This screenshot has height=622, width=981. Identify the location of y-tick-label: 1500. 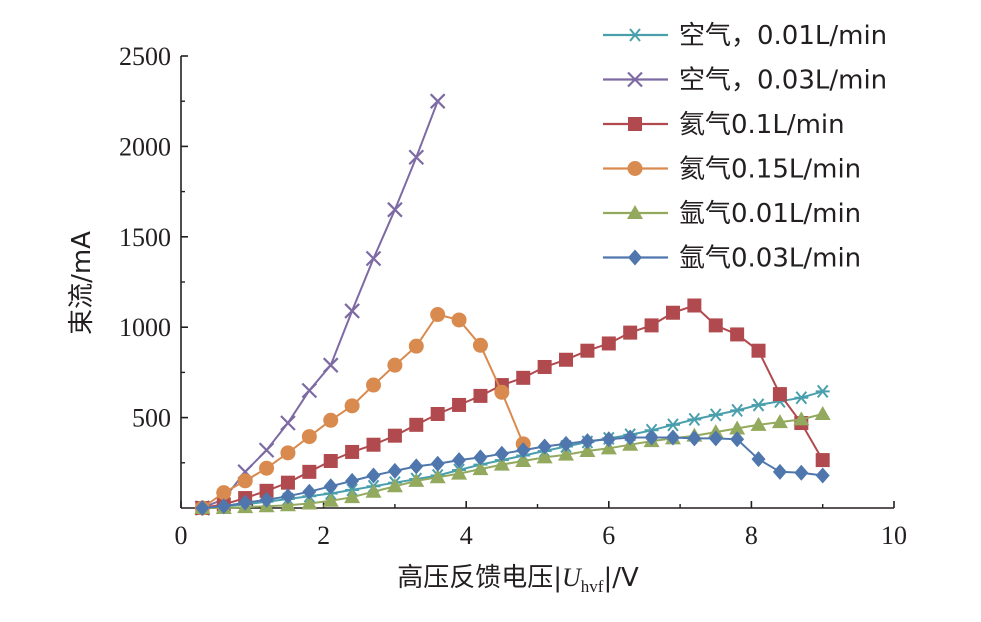
(145, 237).